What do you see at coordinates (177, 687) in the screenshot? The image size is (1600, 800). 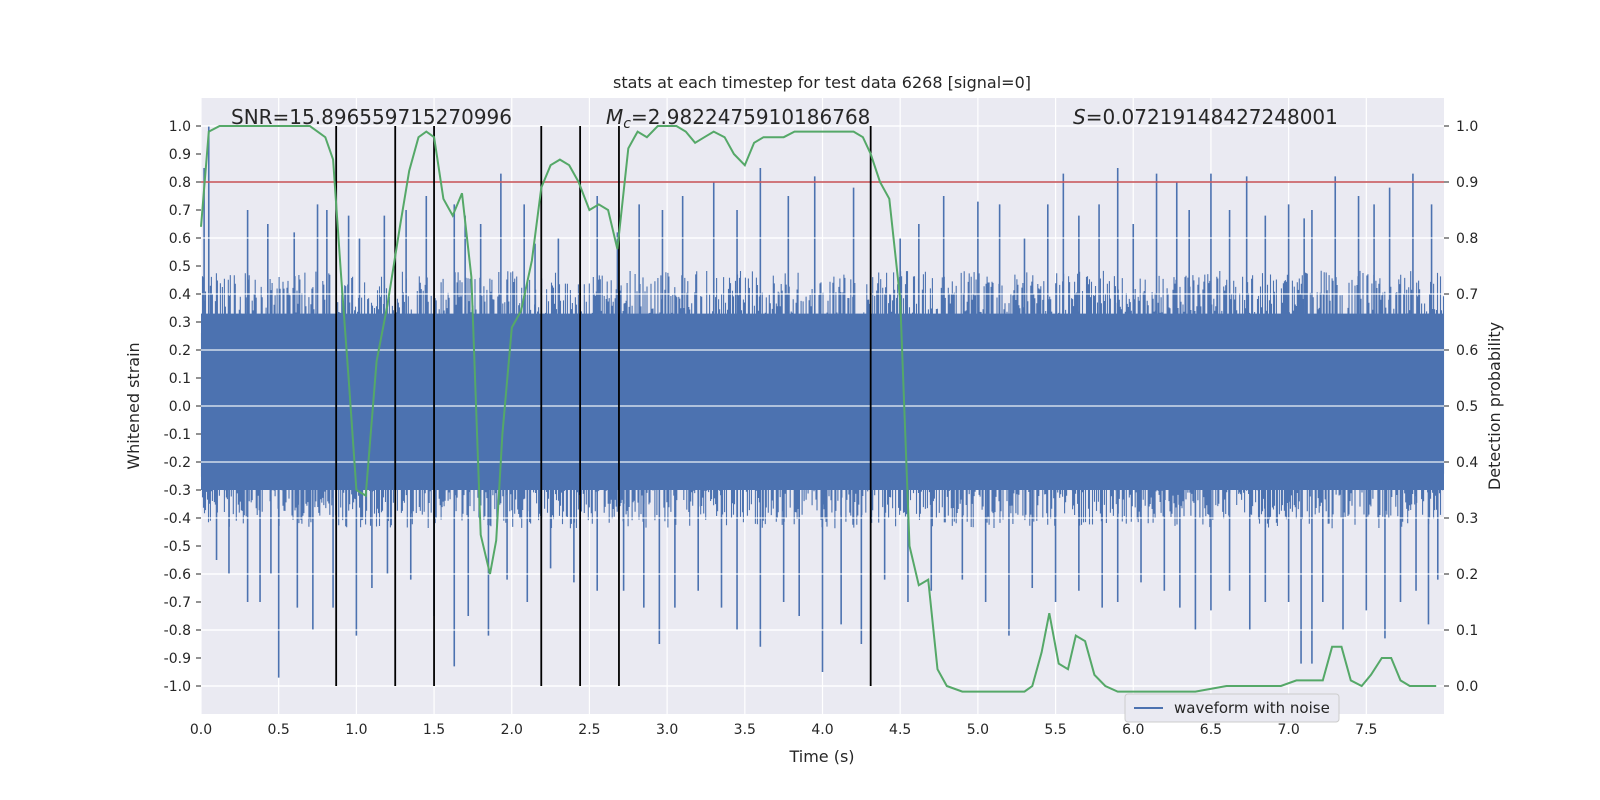 I see `y-tick-label: -1.0` at bounding box center [177, 687].